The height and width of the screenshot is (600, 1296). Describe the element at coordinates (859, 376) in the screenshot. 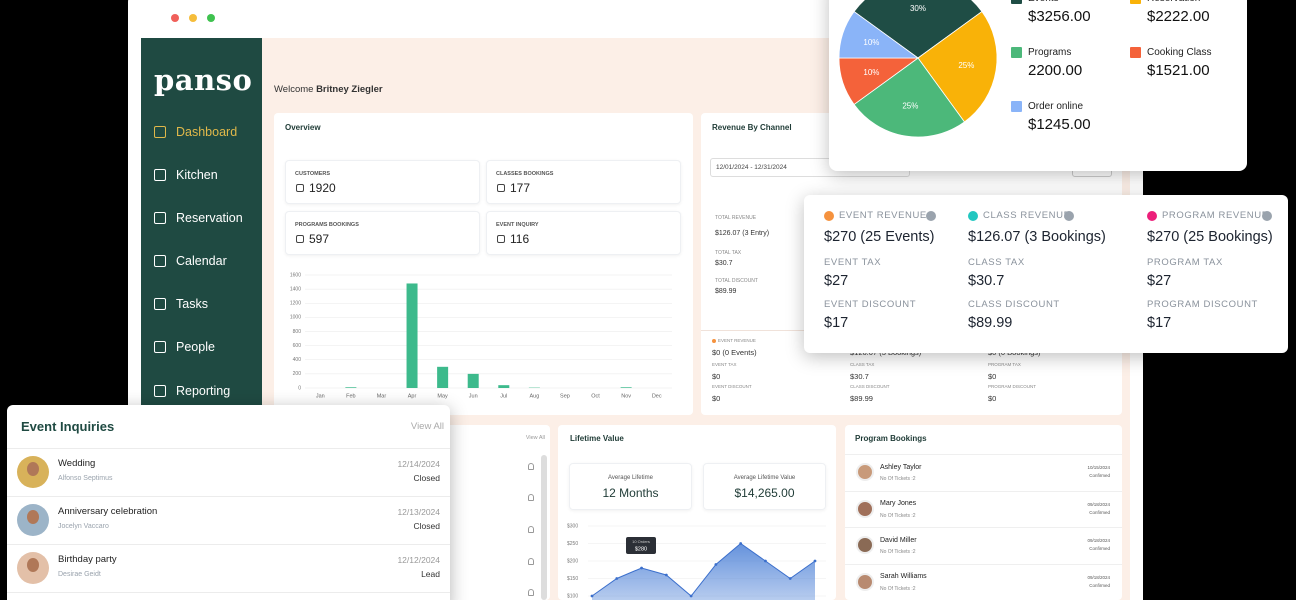

I see `channel-value: $30.7` at that location.